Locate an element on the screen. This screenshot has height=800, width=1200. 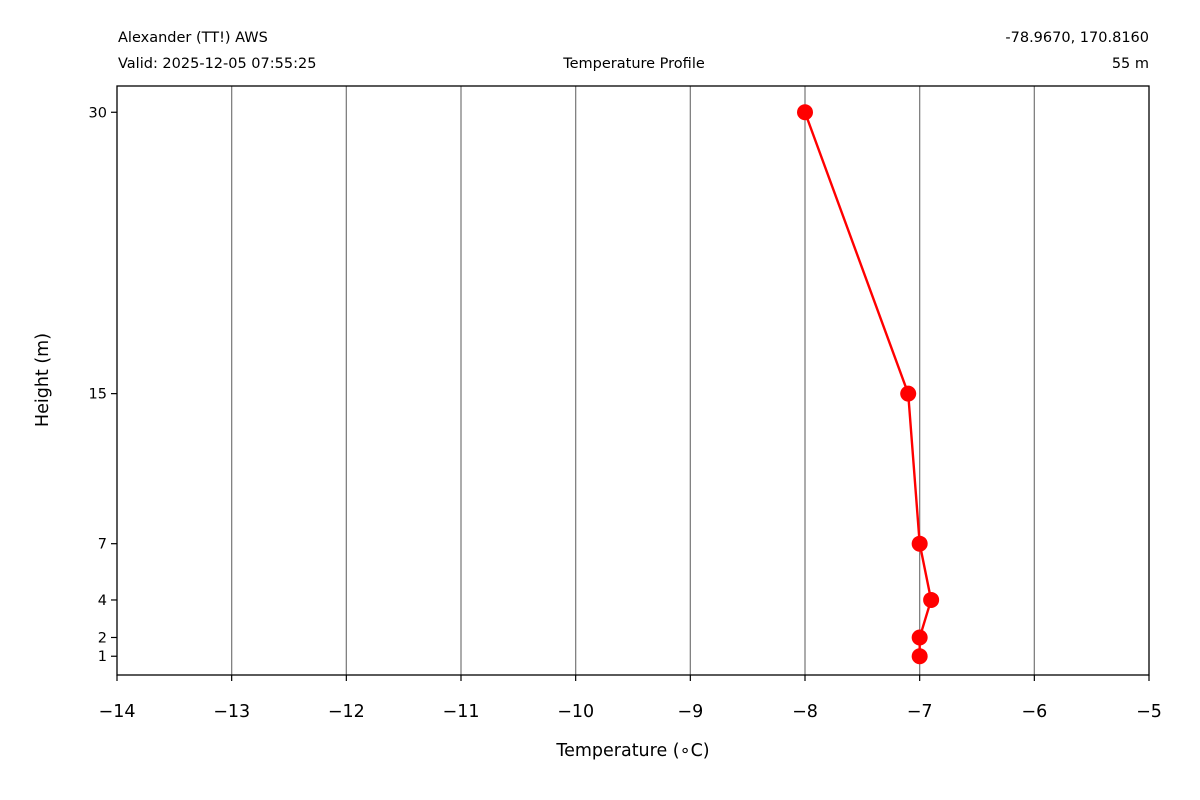
temperature-series is located at coordinates (868, 384).